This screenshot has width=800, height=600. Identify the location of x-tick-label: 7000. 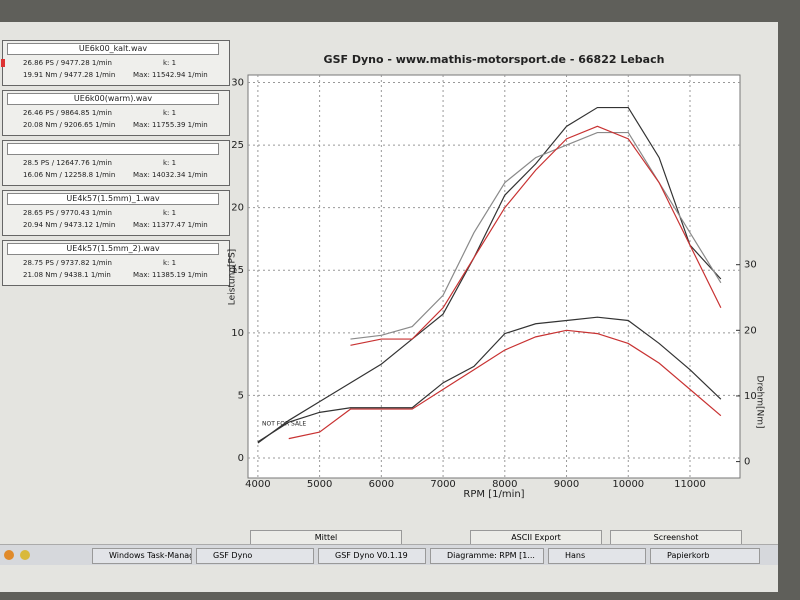
(442, 484).